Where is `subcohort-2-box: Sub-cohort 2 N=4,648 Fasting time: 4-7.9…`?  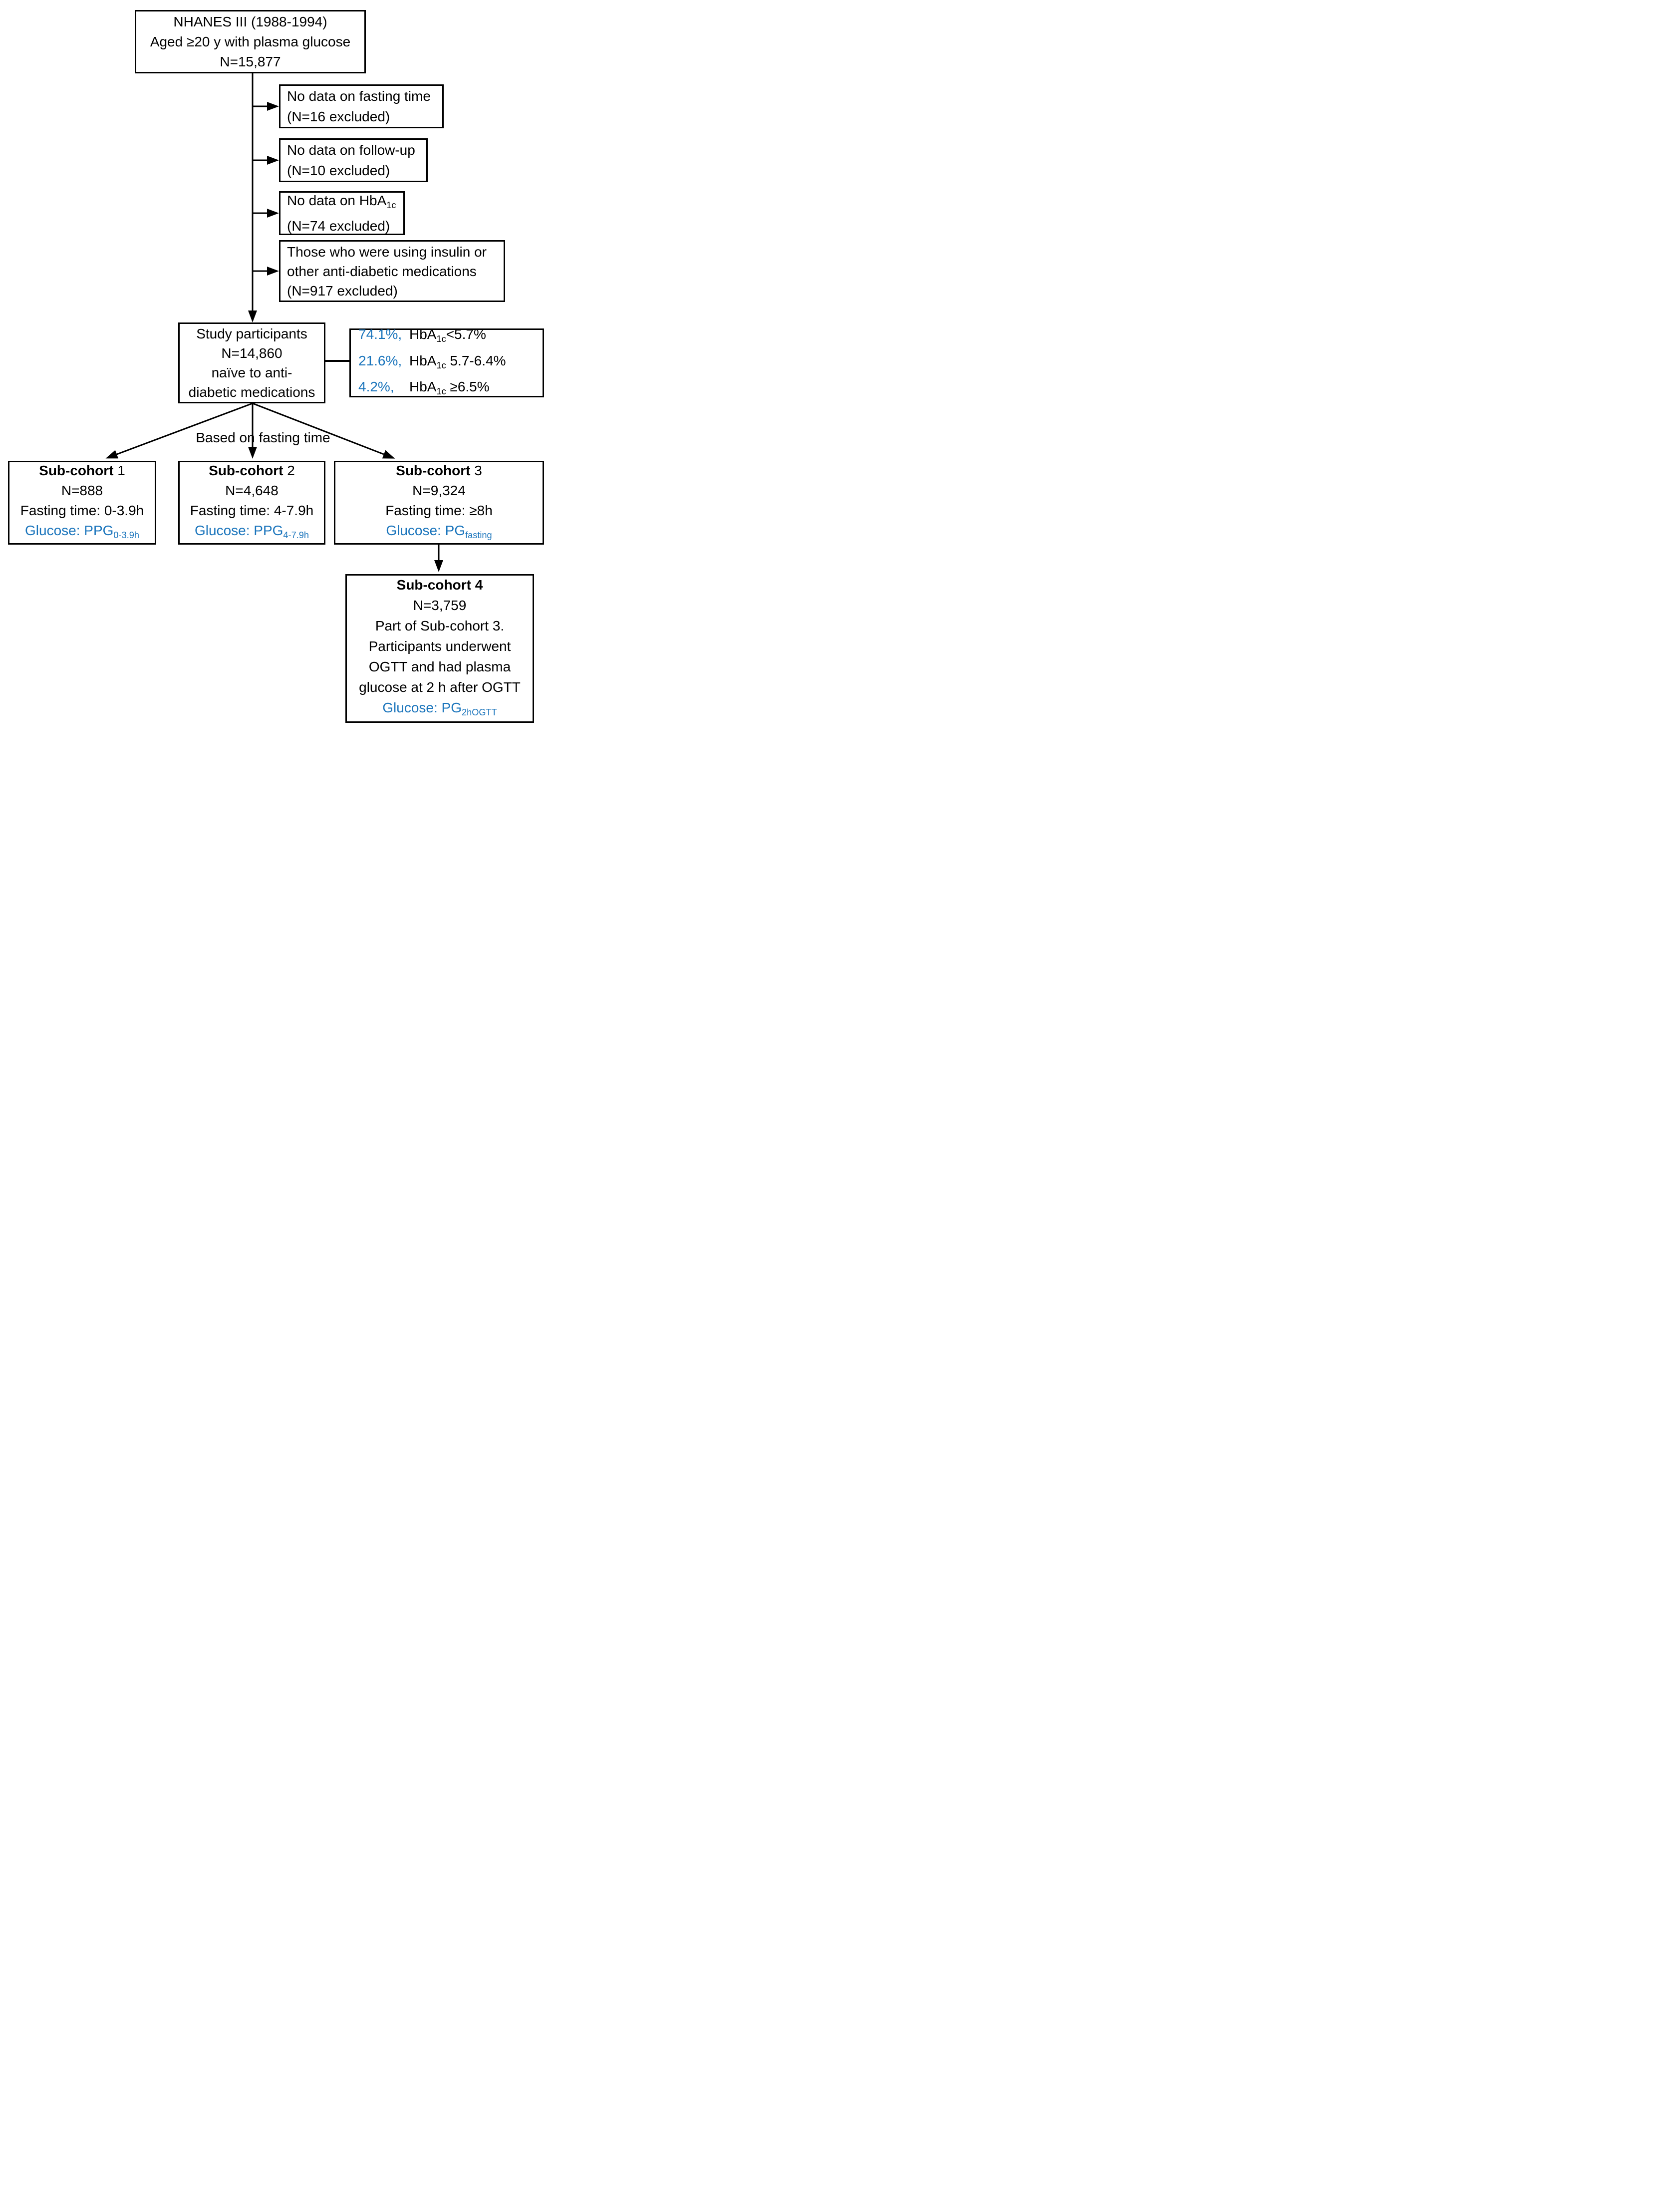 subcohort-2-box: Sub-cohort 2 N=4,648 Fasting time: 4-7.9… is located at coordinates (251, 503).